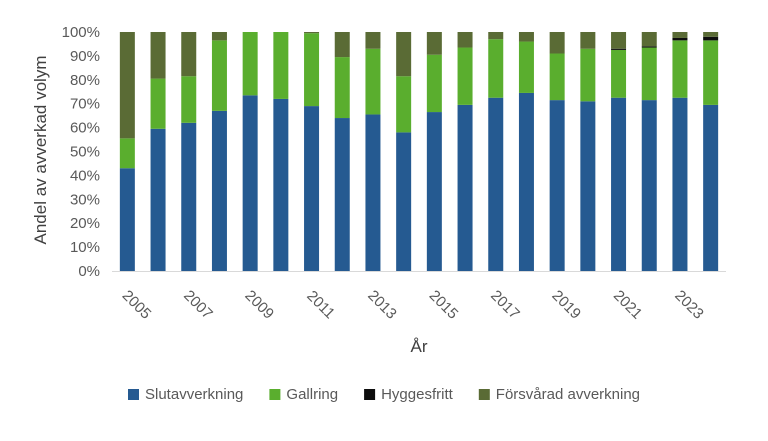 The image size is (768, 441). What do you see at coordinates (219, 75) in the screenshot?
I see `bar-segment-gallring-2008` at bounding box center [219, 75].